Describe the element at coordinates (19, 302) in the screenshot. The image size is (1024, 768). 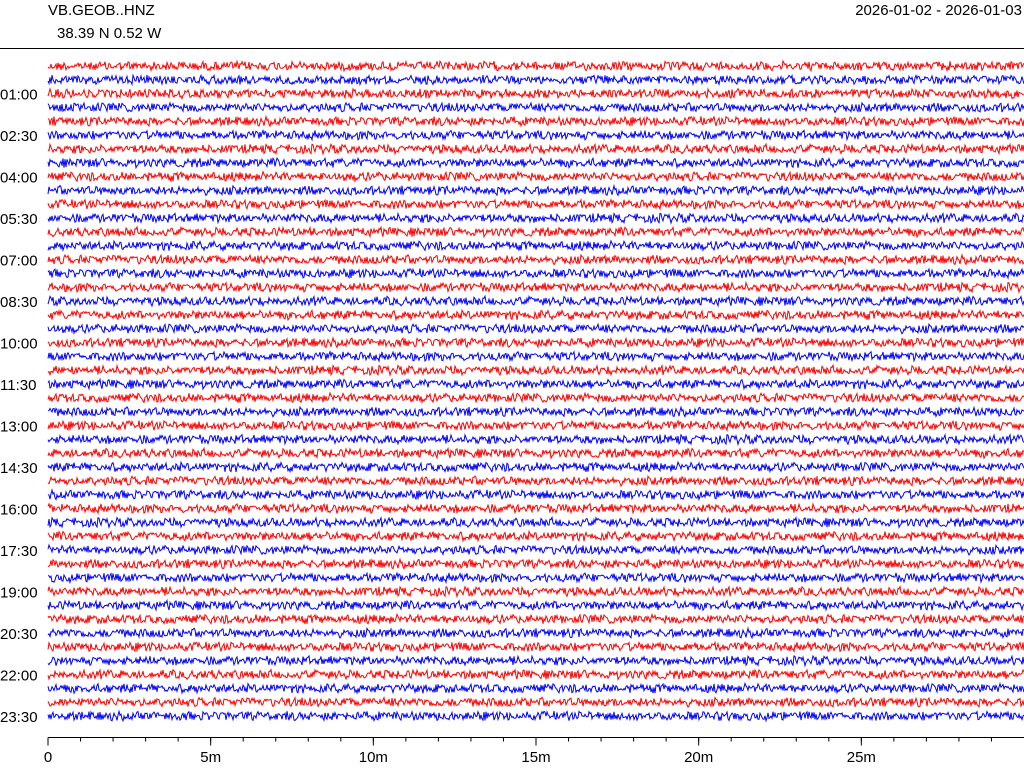
I see `y-tick-label: 08:30` at that location.